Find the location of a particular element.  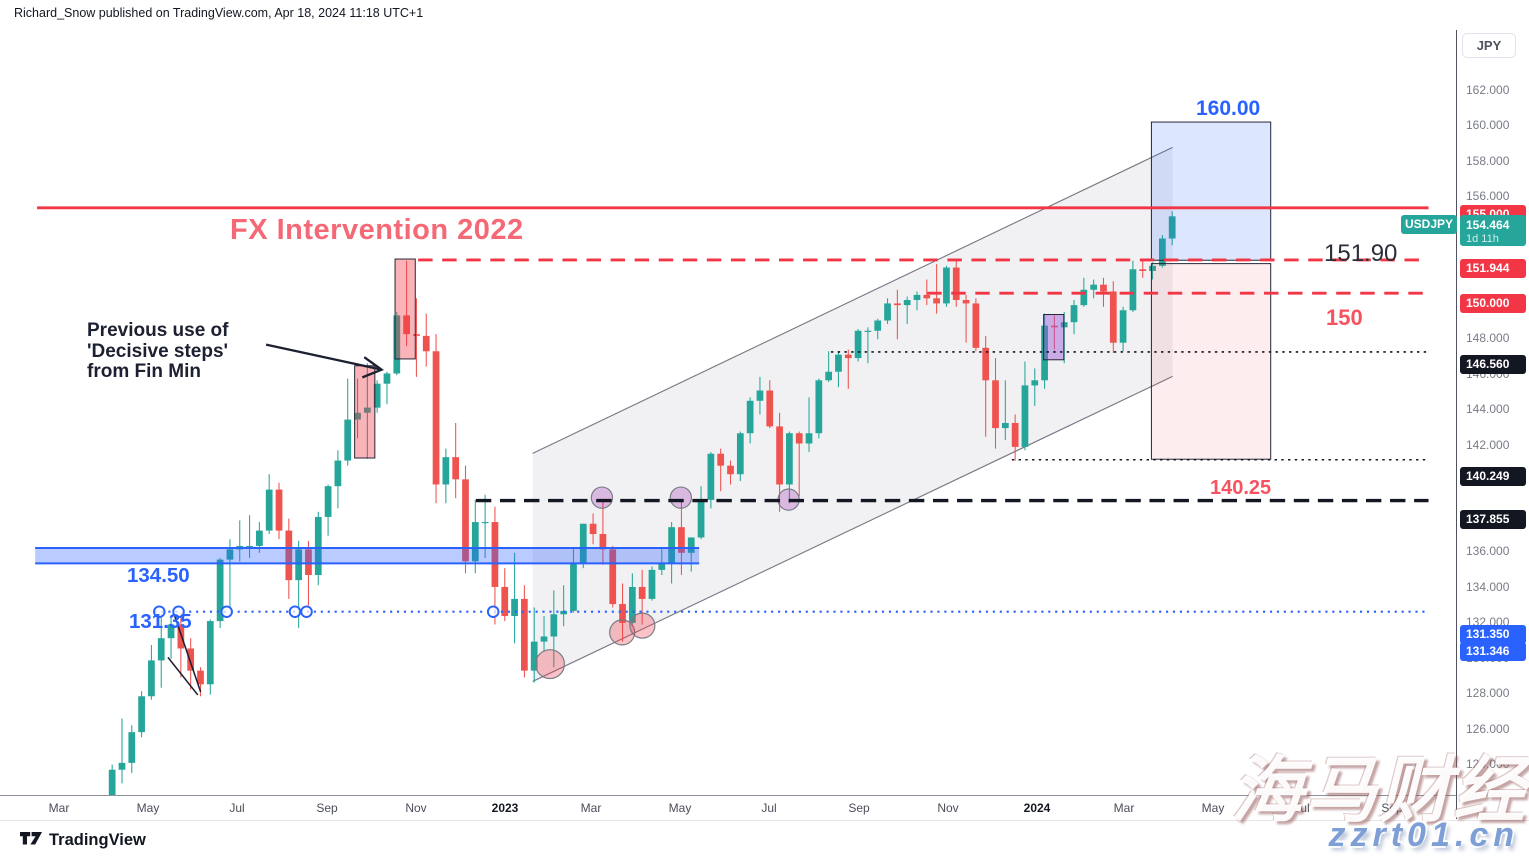

symbol-tag: USDJPY is located at coordinates (1429, 225).